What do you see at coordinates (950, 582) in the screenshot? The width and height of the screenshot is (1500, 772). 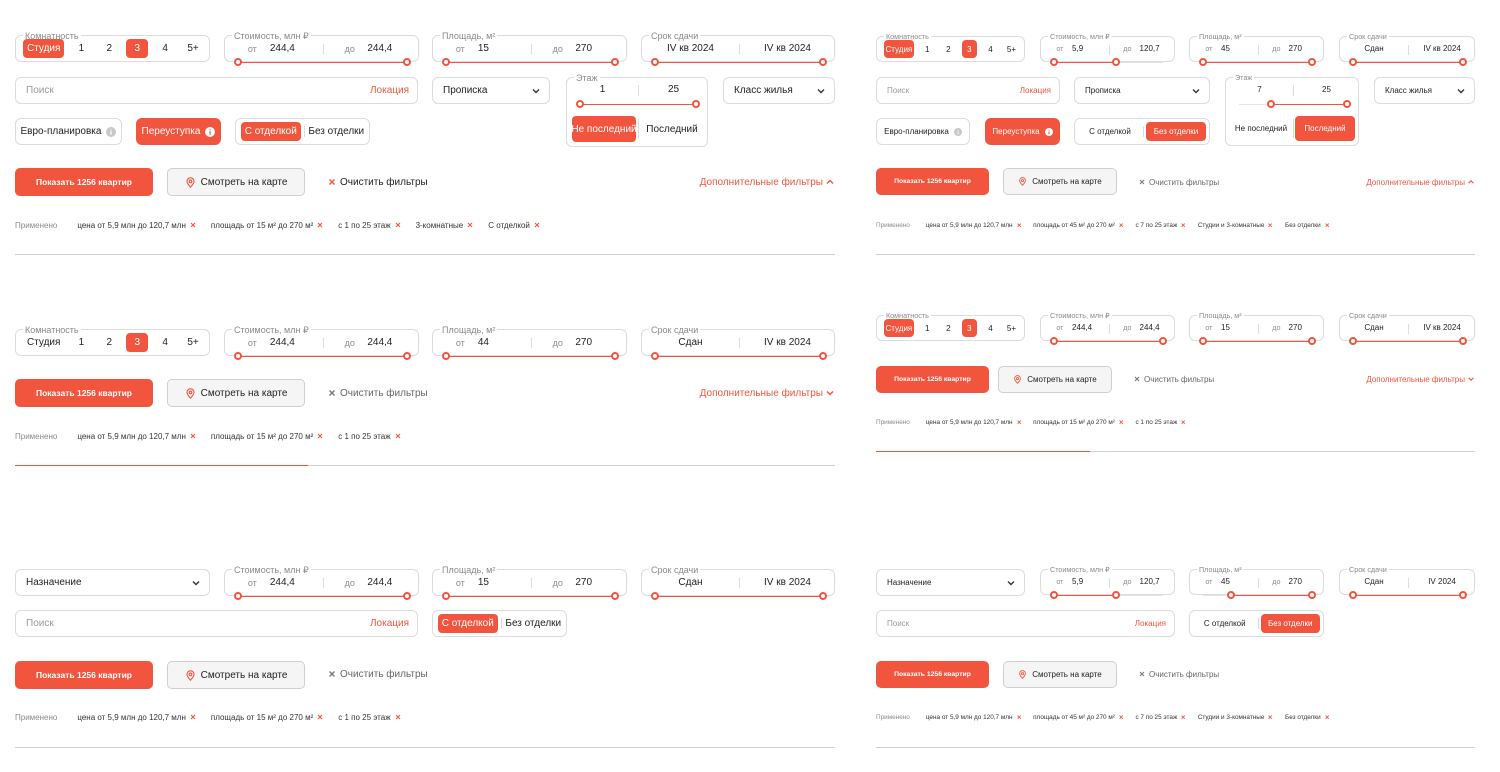 I see `select-field: Назначение` at bounding box center [950, 582].